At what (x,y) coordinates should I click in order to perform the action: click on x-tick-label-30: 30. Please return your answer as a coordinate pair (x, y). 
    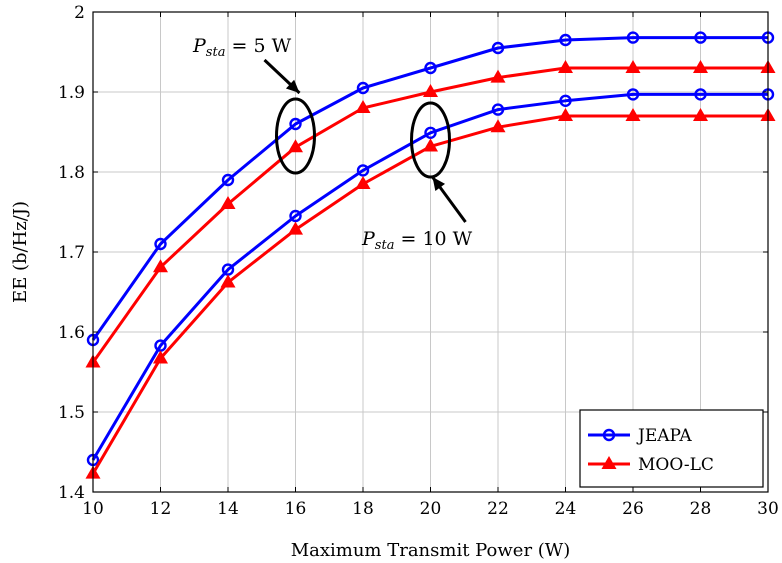
    Looking at the image, I should click on (768, 509).